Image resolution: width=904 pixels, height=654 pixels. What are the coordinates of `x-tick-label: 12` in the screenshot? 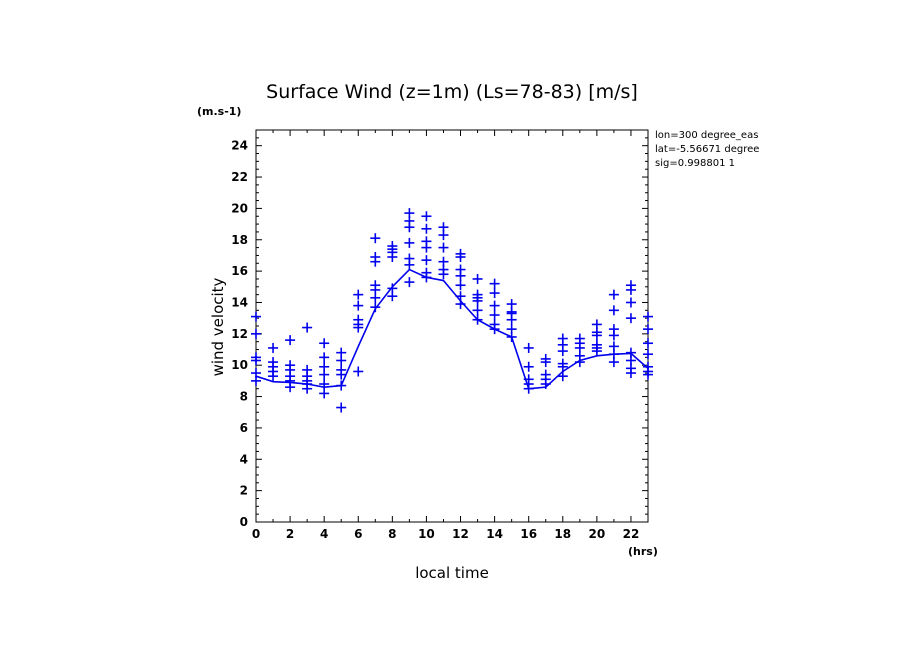 It's located at (460, 534).